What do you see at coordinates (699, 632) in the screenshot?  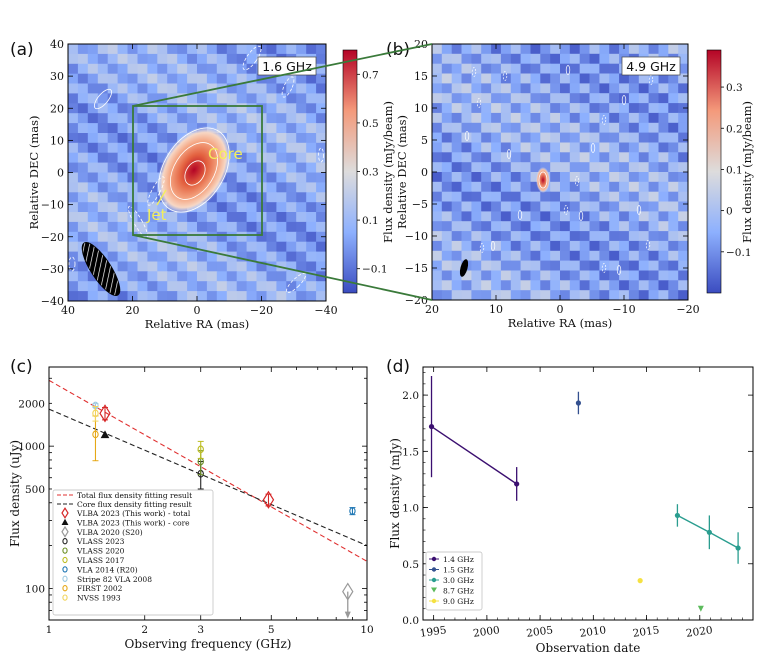 I see `d-xtick-label: 2020` at bounding box center [699, 632].